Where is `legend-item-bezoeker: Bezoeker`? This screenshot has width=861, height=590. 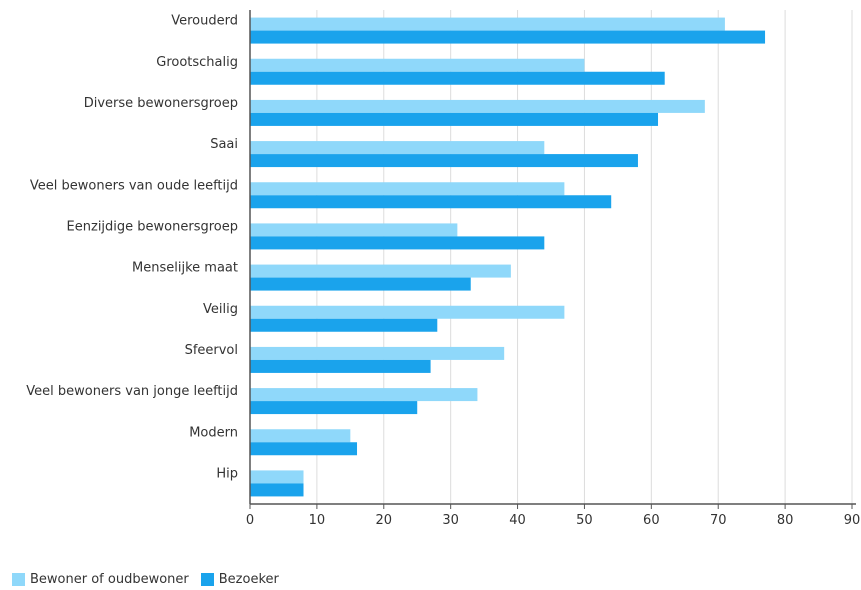 legend-item-bezoeker: Bezoeker is located at coordinates (240, 579).